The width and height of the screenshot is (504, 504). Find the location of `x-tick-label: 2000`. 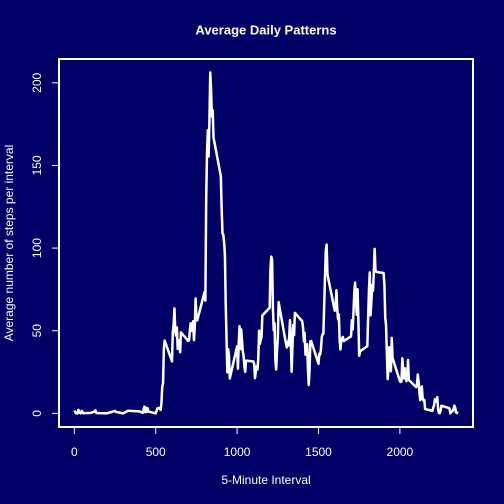

x-tick-label: 2000 is located at coordinates (400, 452).